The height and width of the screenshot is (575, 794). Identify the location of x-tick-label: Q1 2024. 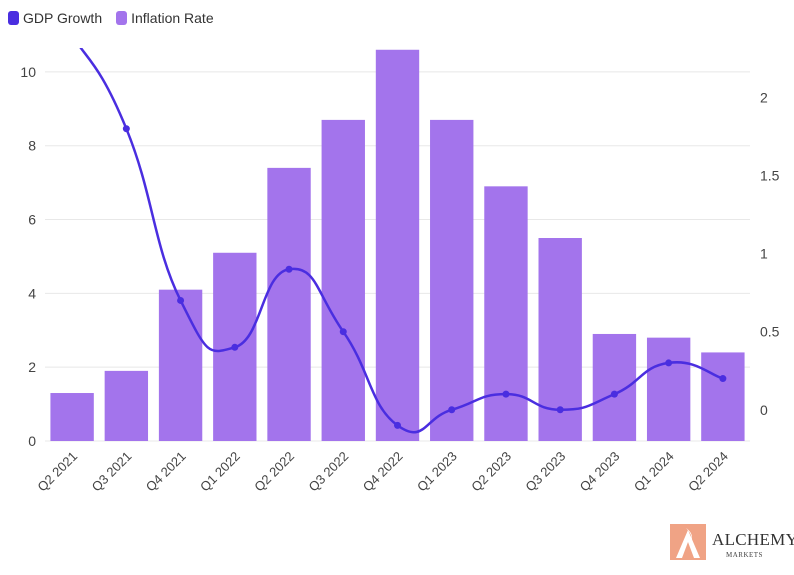
(654, 472).